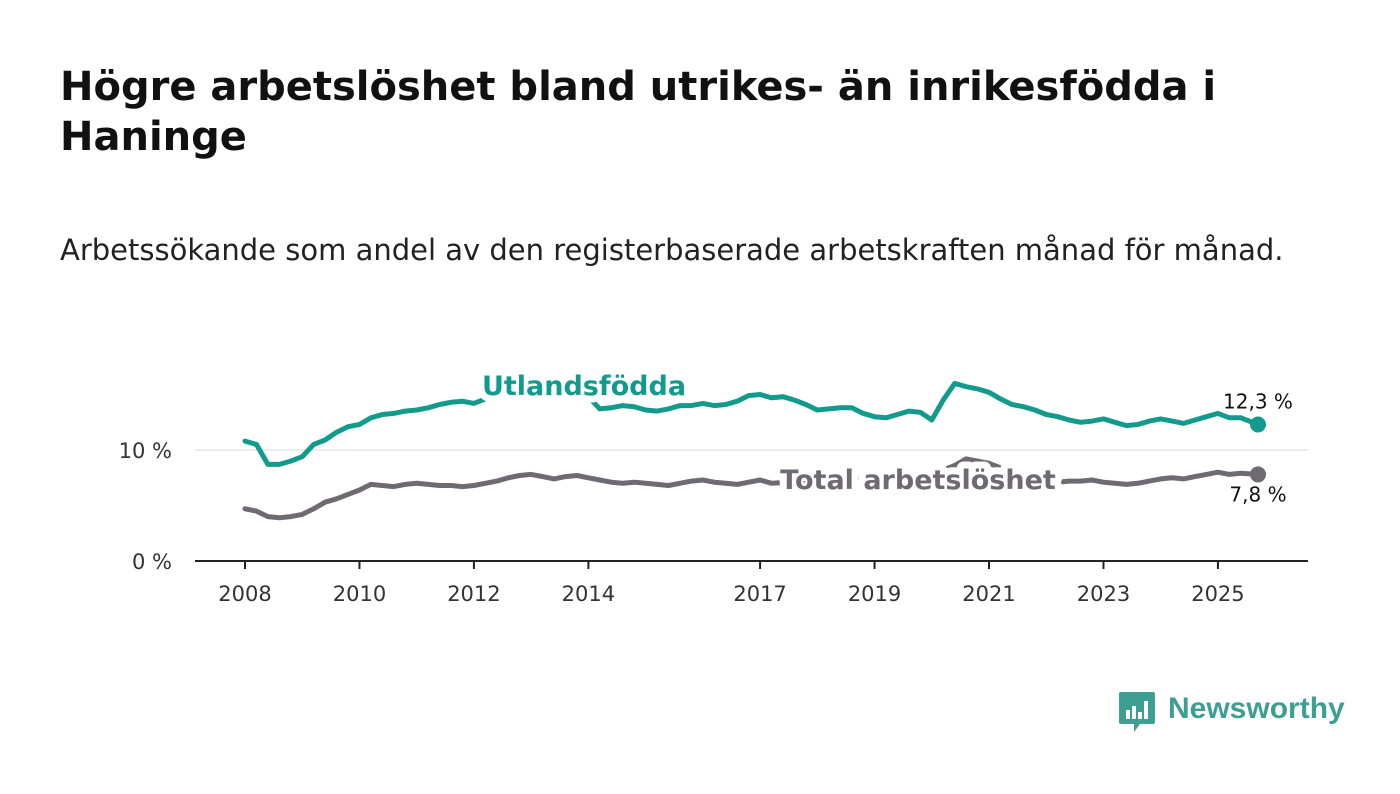 The height and width of the screenshot is (794, 1400). Describe the element at coordinates (145, 506) in the screenshot. I see `y-axis-ticks: 0 % 10 %` at that location.